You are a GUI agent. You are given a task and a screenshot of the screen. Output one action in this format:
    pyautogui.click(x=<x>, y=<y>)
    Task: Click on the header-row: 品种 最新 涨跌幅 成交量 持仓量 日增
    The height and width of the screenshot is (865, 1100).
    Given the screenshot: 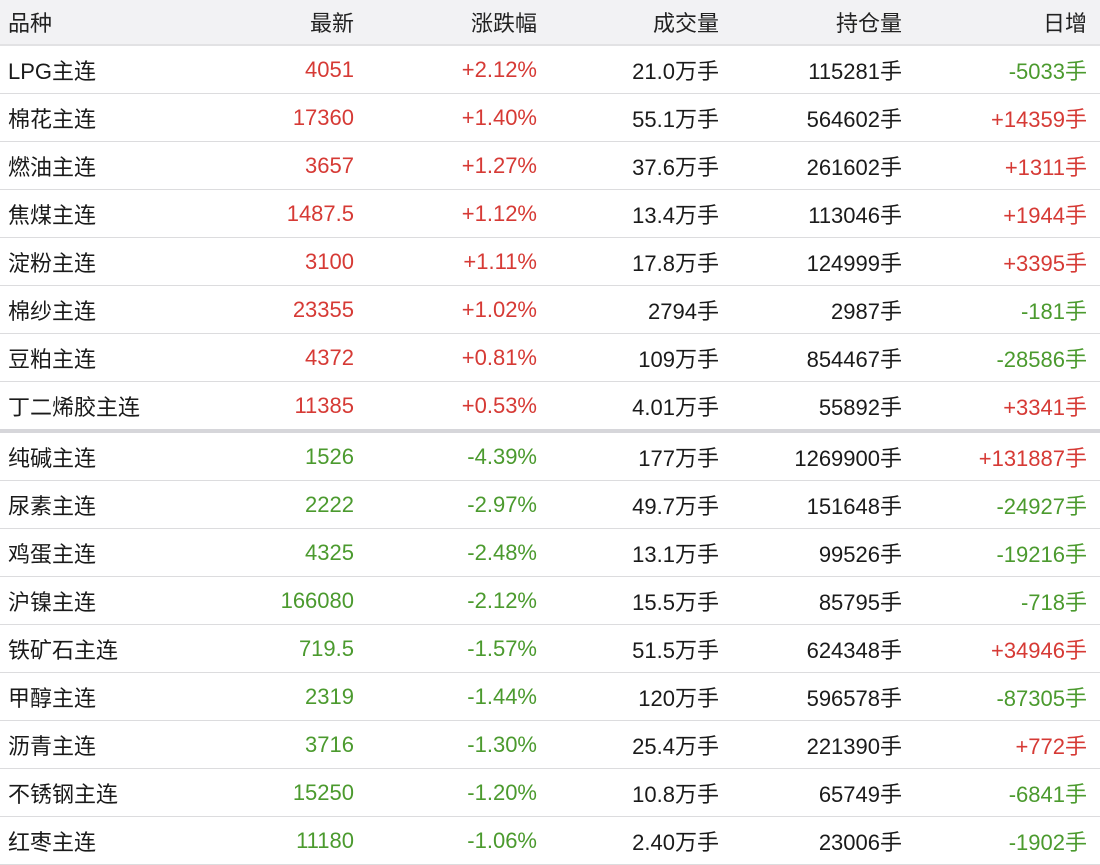 What is the action you would take?
    pyautogui.click(x=550, y=23)
    